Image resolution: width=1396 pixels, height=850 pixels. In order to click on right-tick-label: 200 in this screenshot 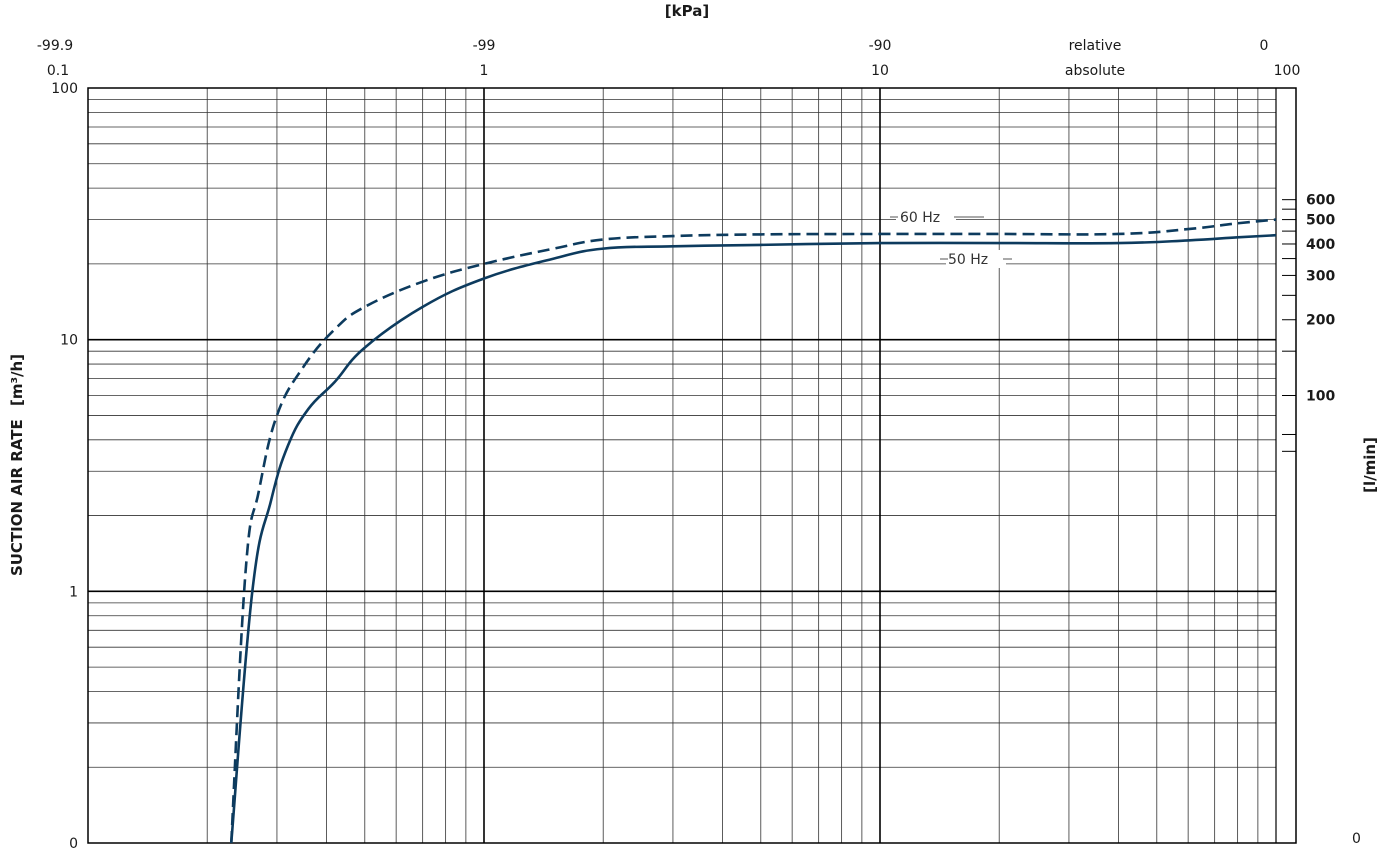, I will do `click(1320, 321)`.